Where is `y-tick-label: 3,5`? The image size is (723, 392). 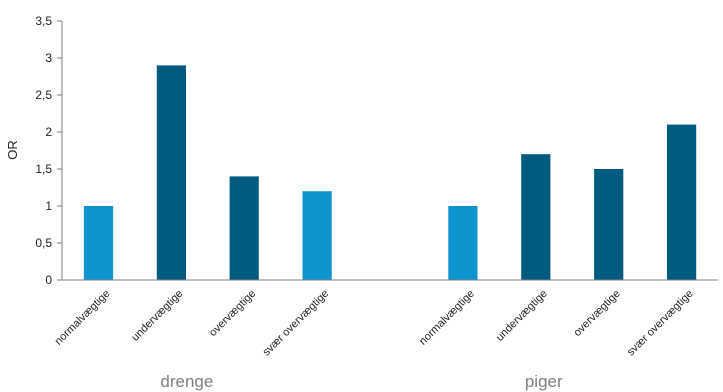
y-tick-label: 3,5 is located at coordinates (43, 21).